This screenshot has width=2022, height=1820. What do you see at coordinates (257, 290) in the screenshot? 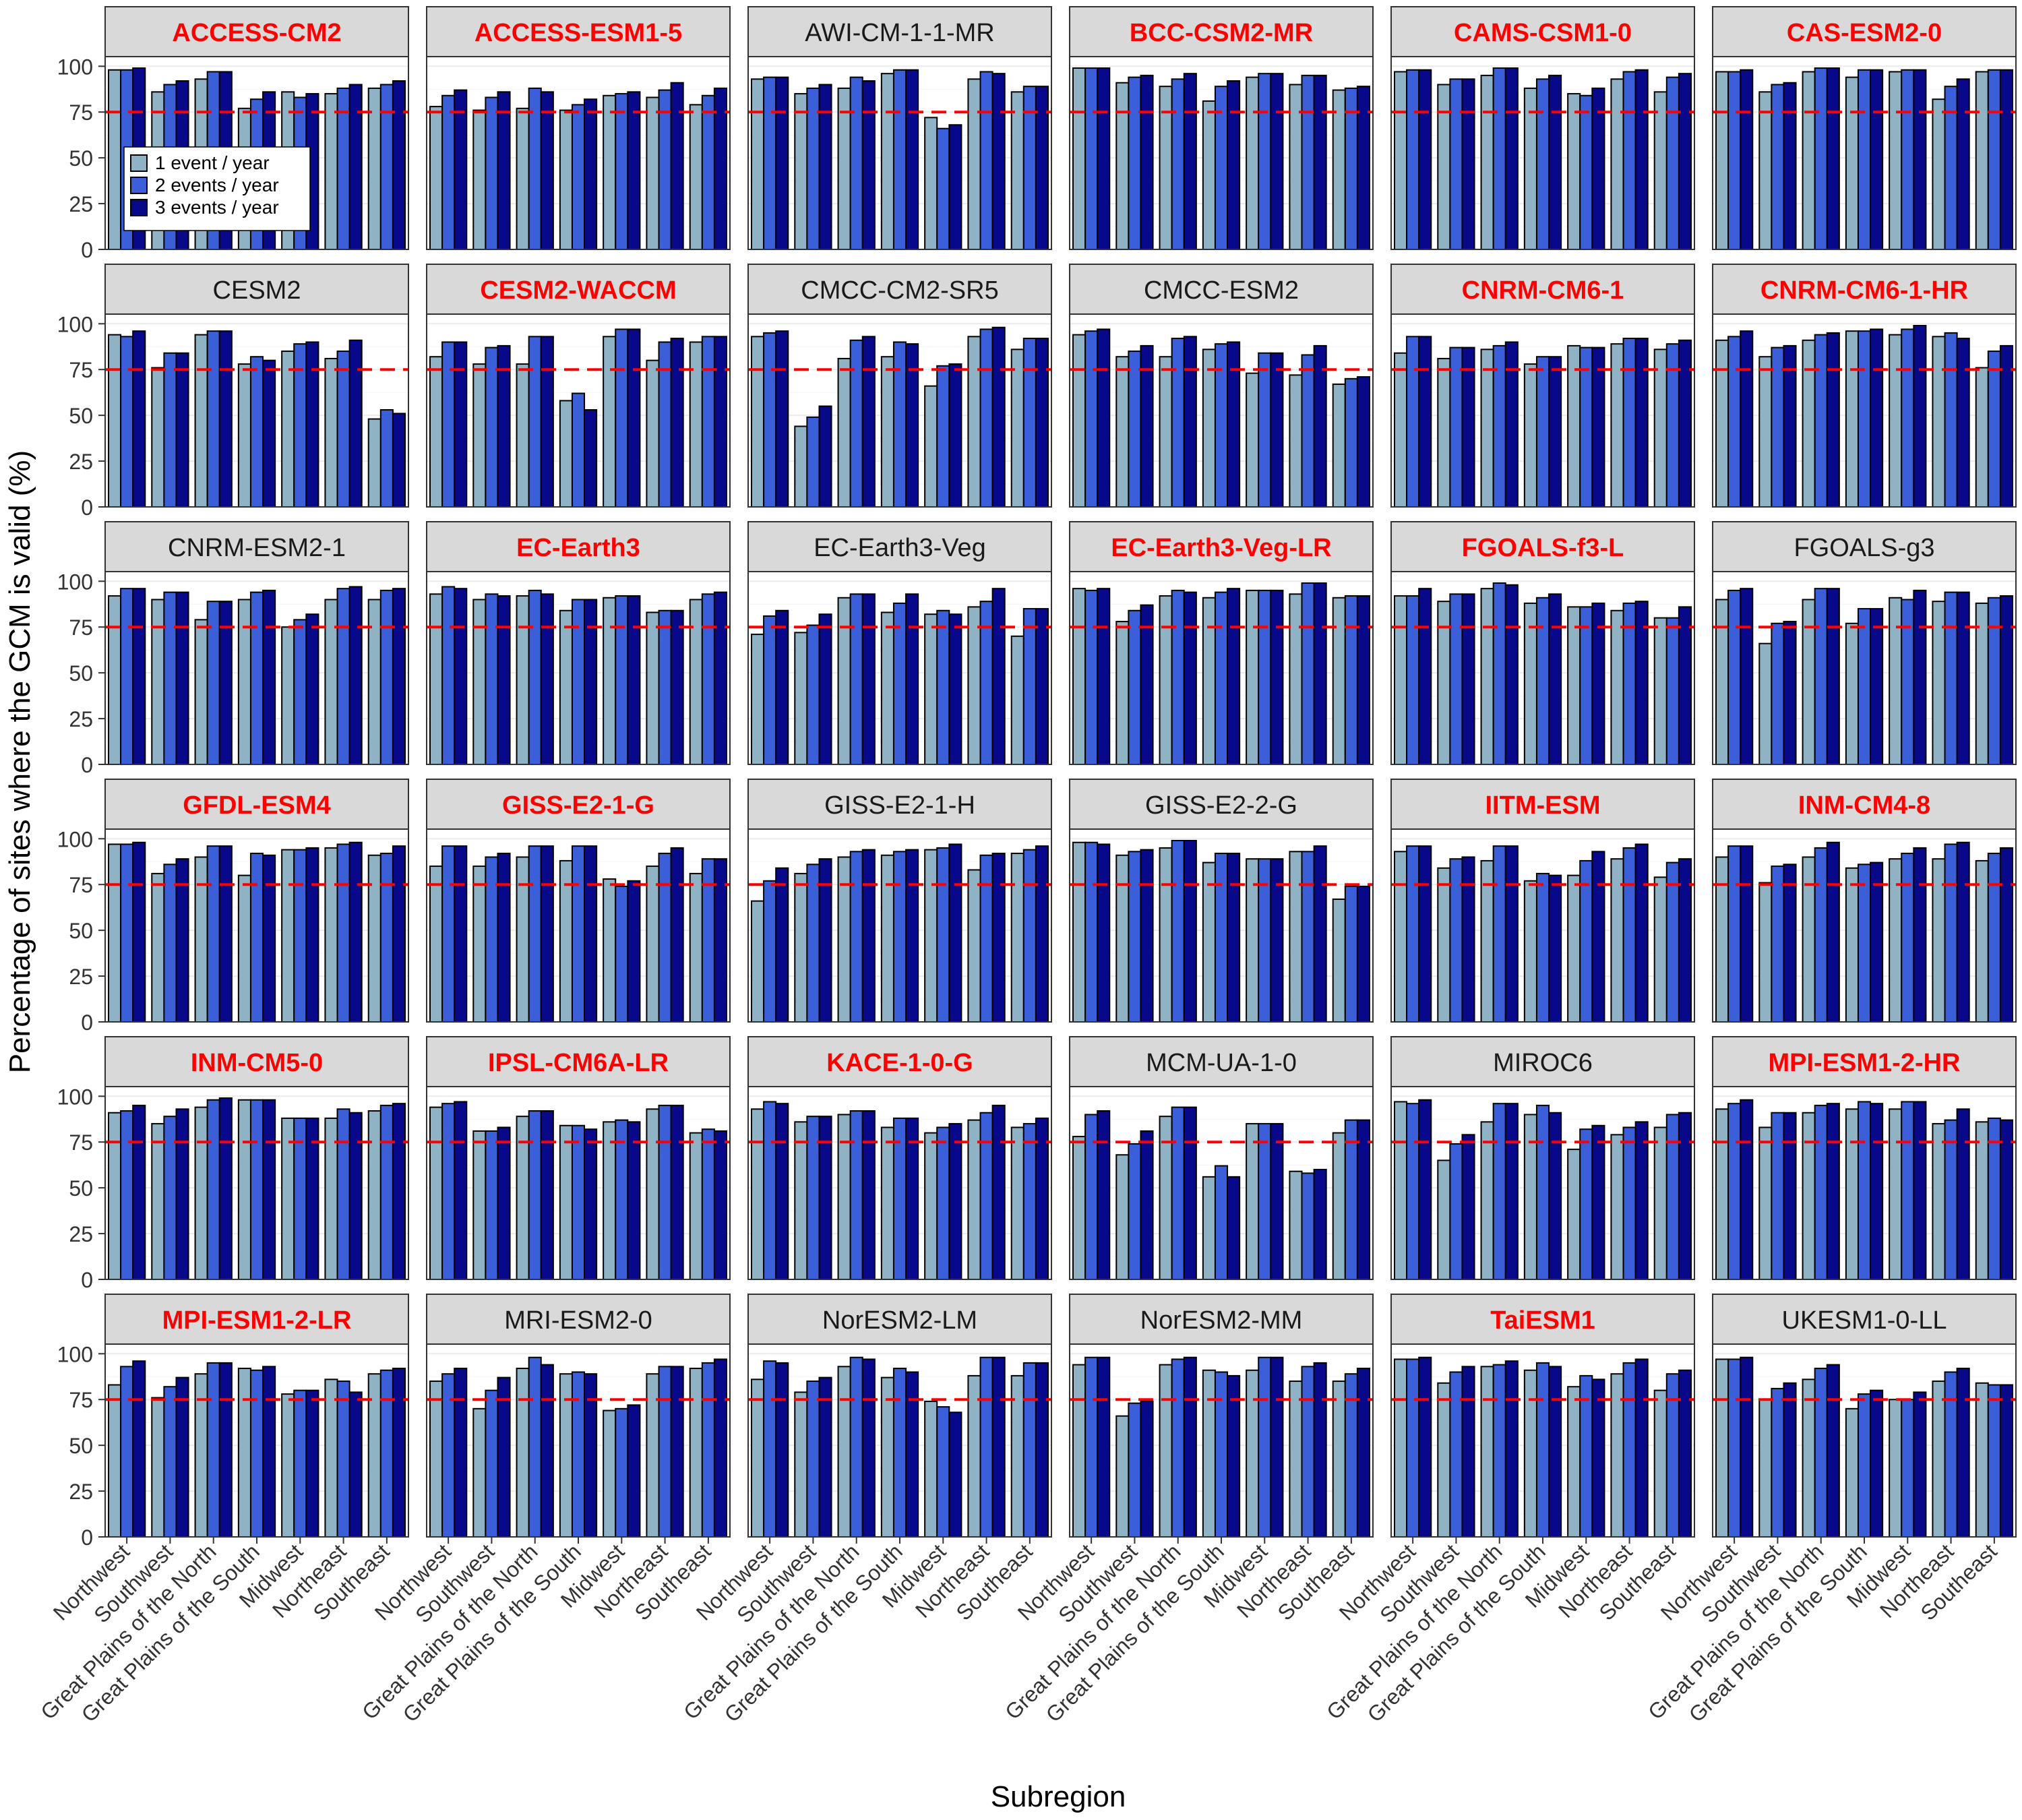
I see `facet-title: CESM2` at bounding box center [257, 290].